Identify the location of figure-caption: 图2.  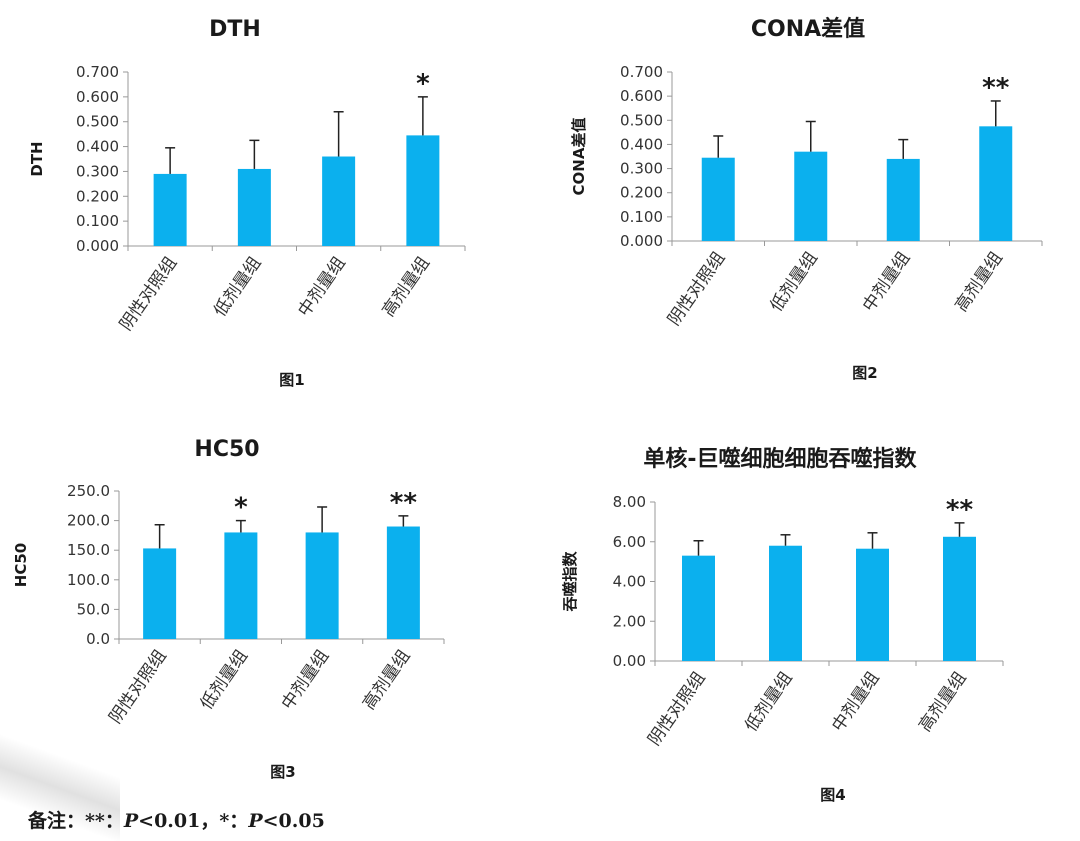
(864, 373).